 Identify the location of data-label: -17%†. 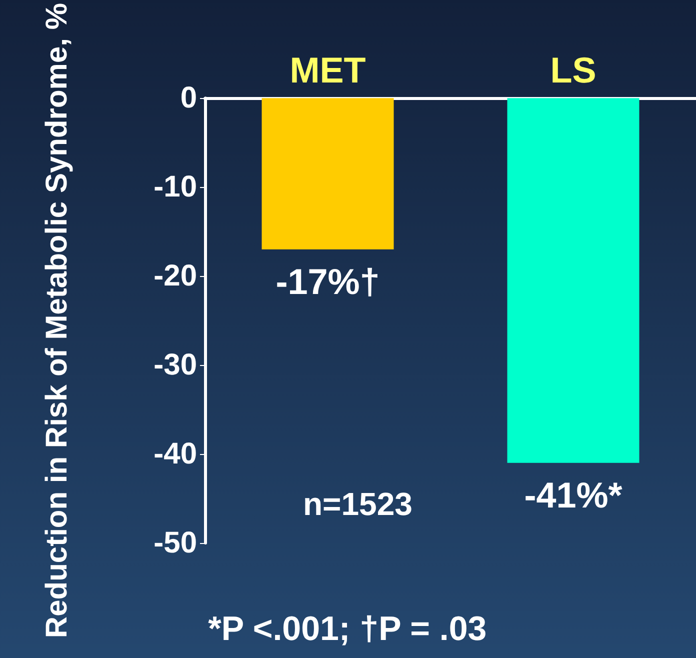
(328, 281).